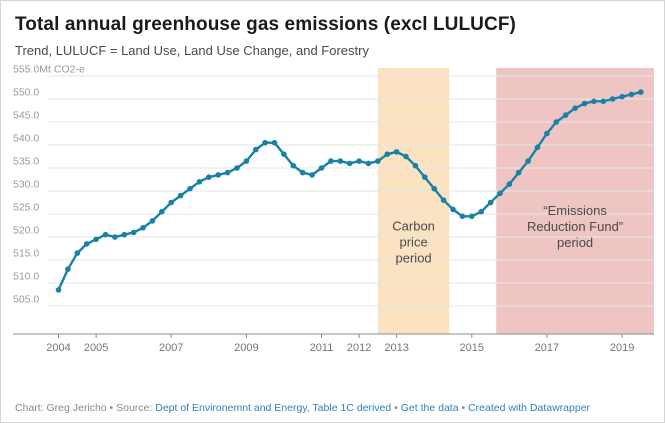 The height and width of the screenshot is (423, 665). What do you see at coordinates (85, 408) in the screenshot?
I see `footer-credit-text: Chart: Greg Jericho • Source:` at bounding box center [85, 408].